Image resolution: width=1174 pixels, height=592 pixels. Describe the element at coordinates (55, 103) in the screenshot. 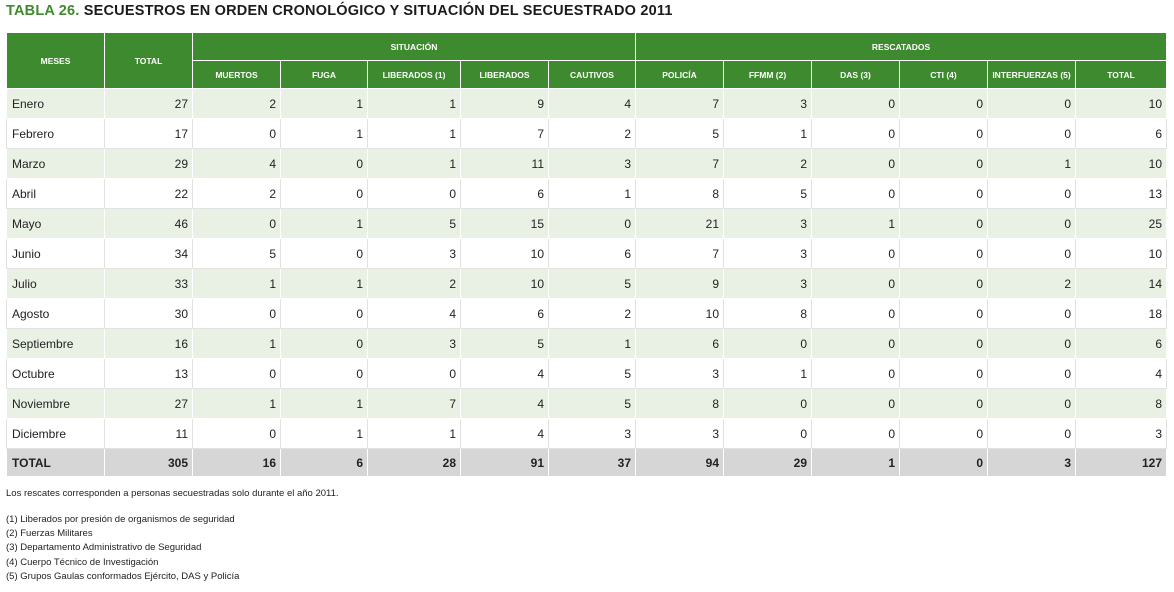

I see `month-cell: Enero` at that location.